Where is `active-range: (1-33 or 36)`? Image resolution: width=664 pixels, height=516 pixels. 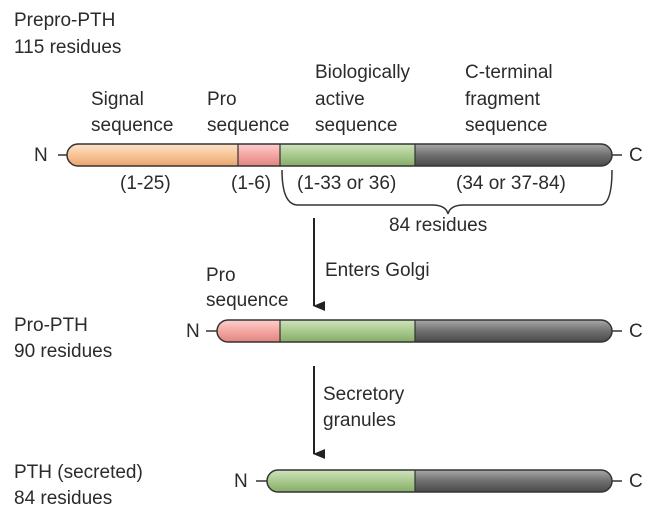 active-range: (1-33 or 36) is located at coordinates (347, 183).